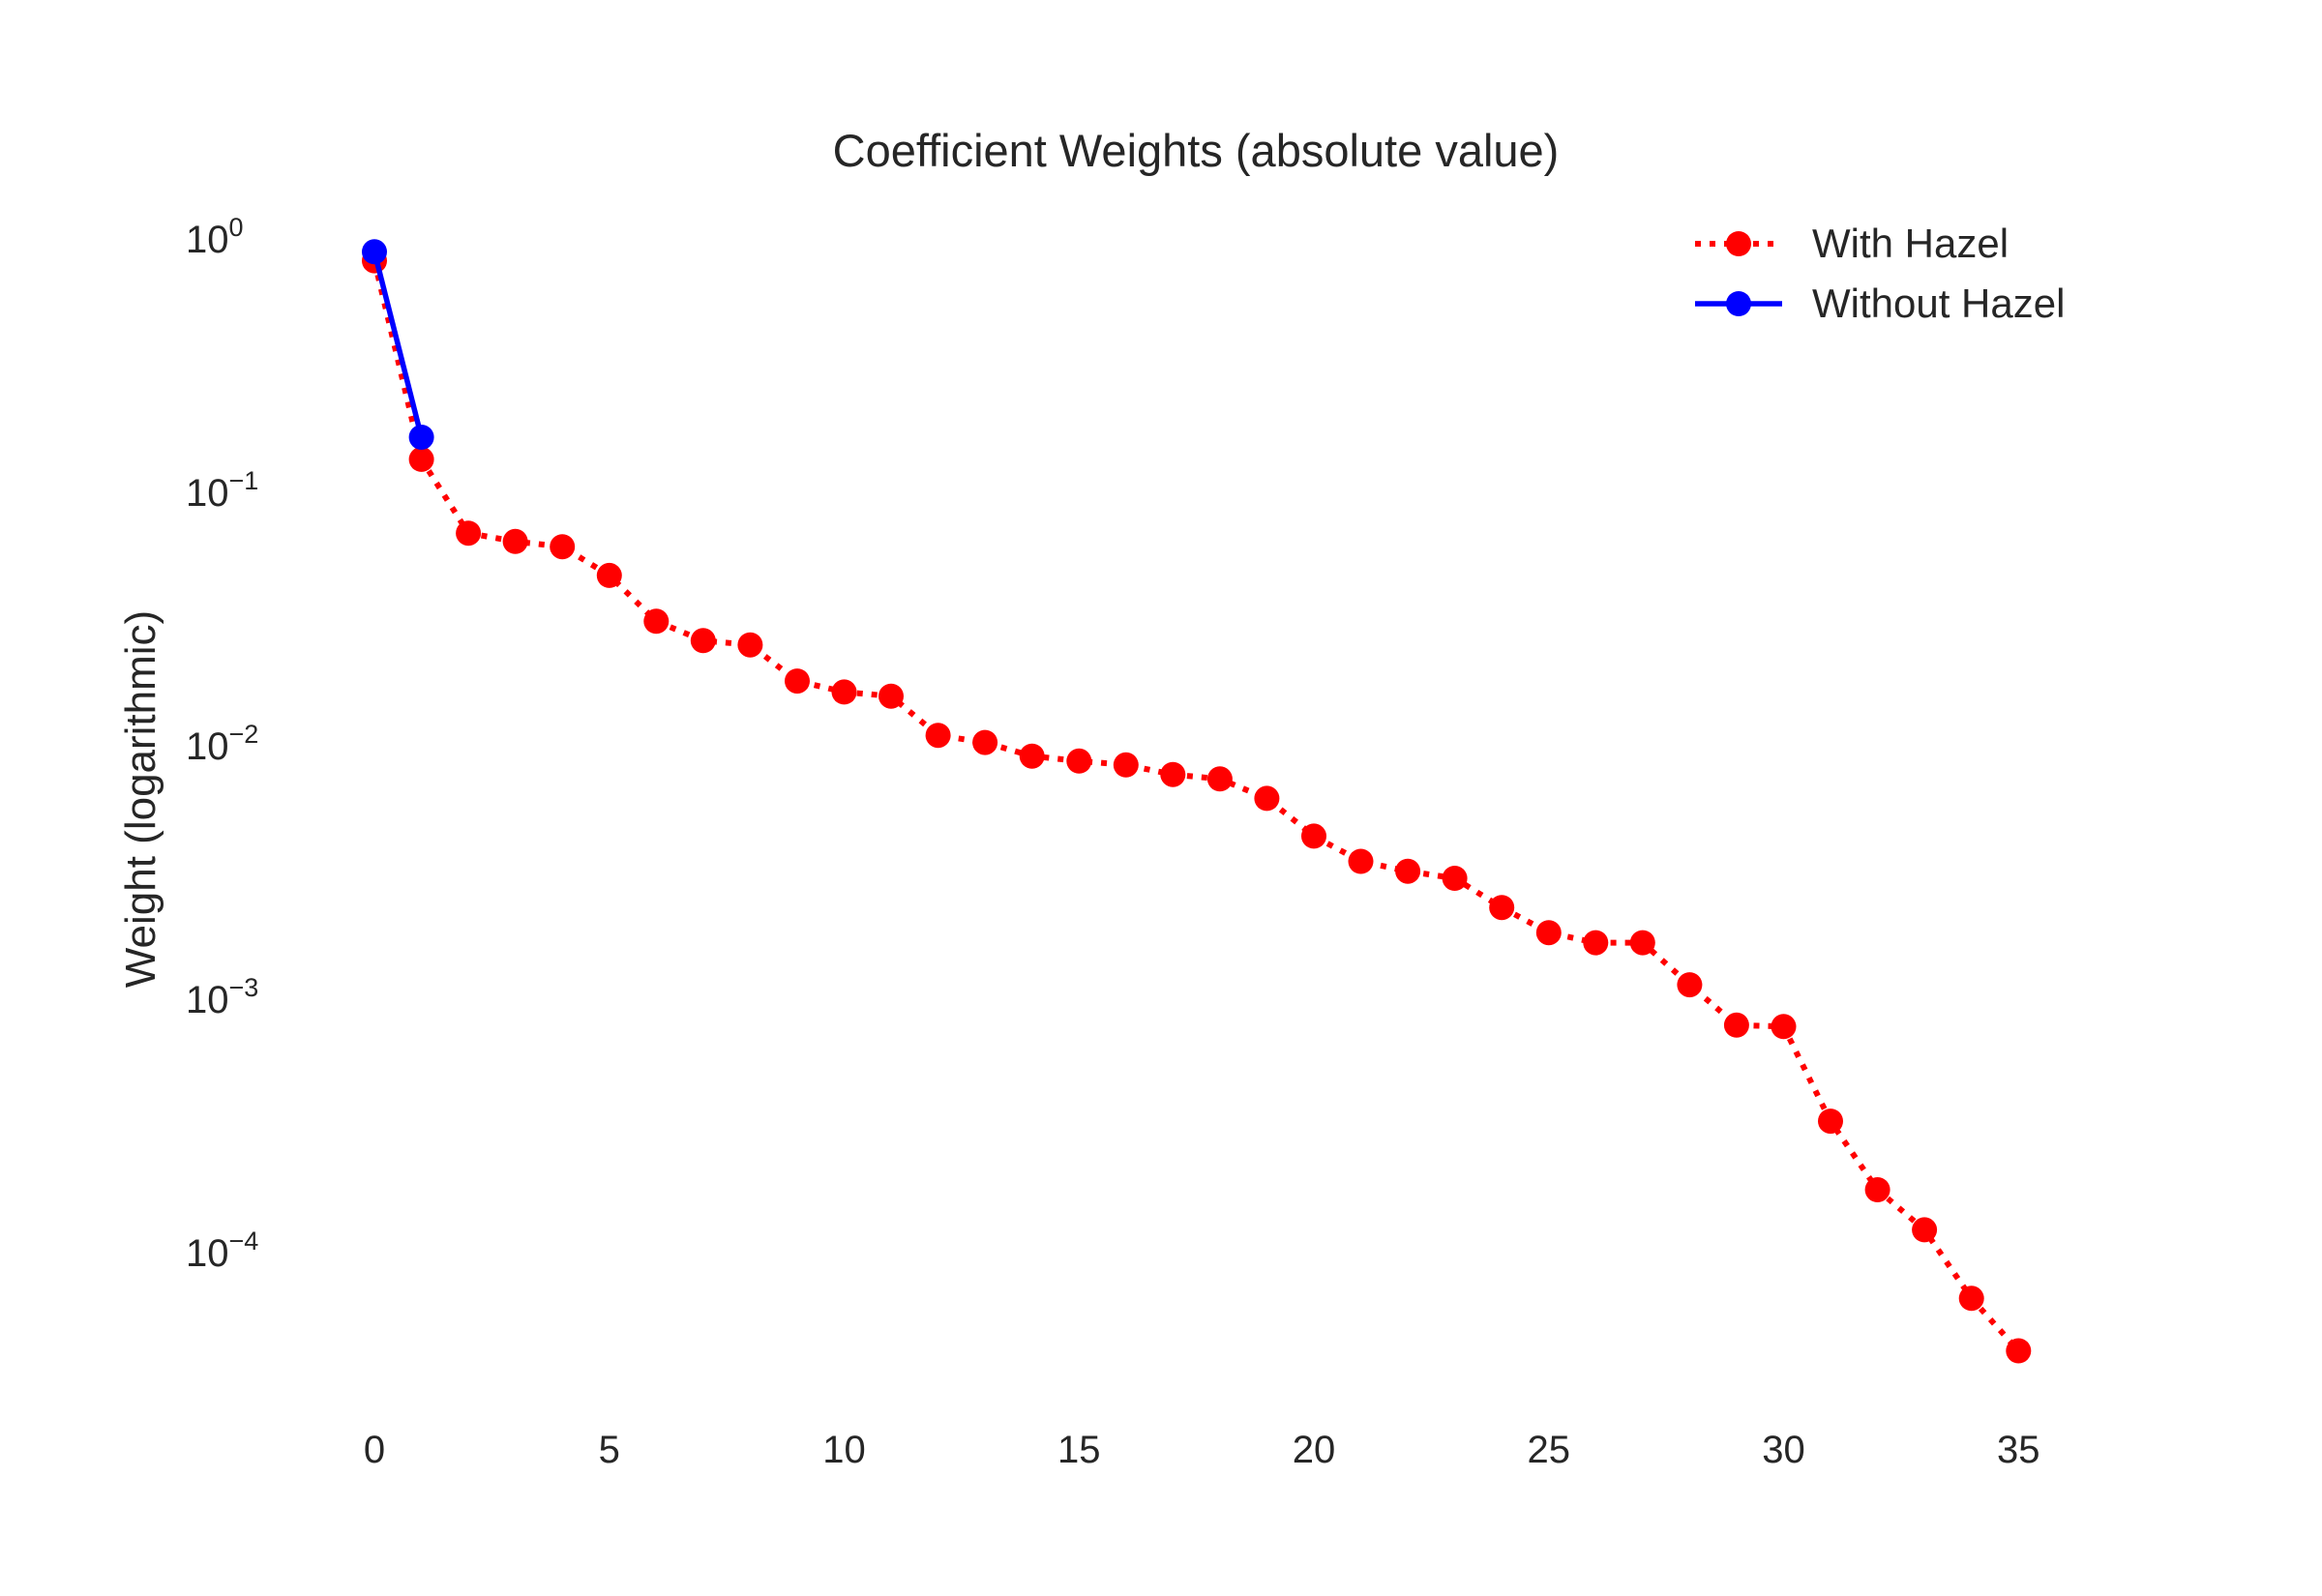  What do you see at coordinates (244, 734) in the screenshot?
I see `y-tick-exponent: −2` at bounding box center [244, 734].